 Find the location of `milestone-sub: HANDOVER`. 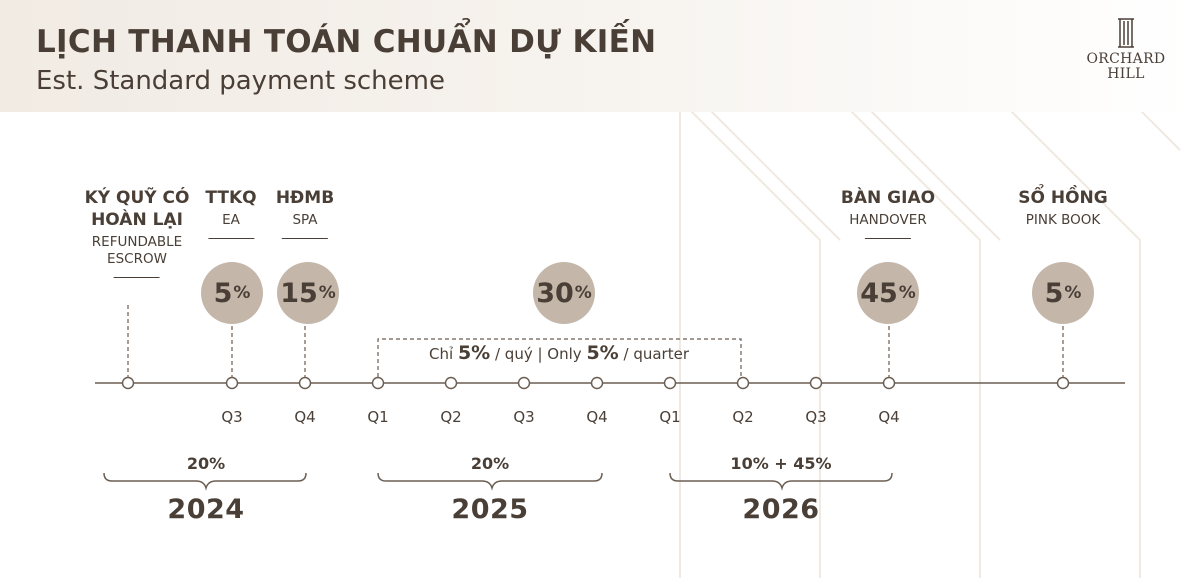

milestone-sub: HANDOVER is located at coordinates (888, 220).